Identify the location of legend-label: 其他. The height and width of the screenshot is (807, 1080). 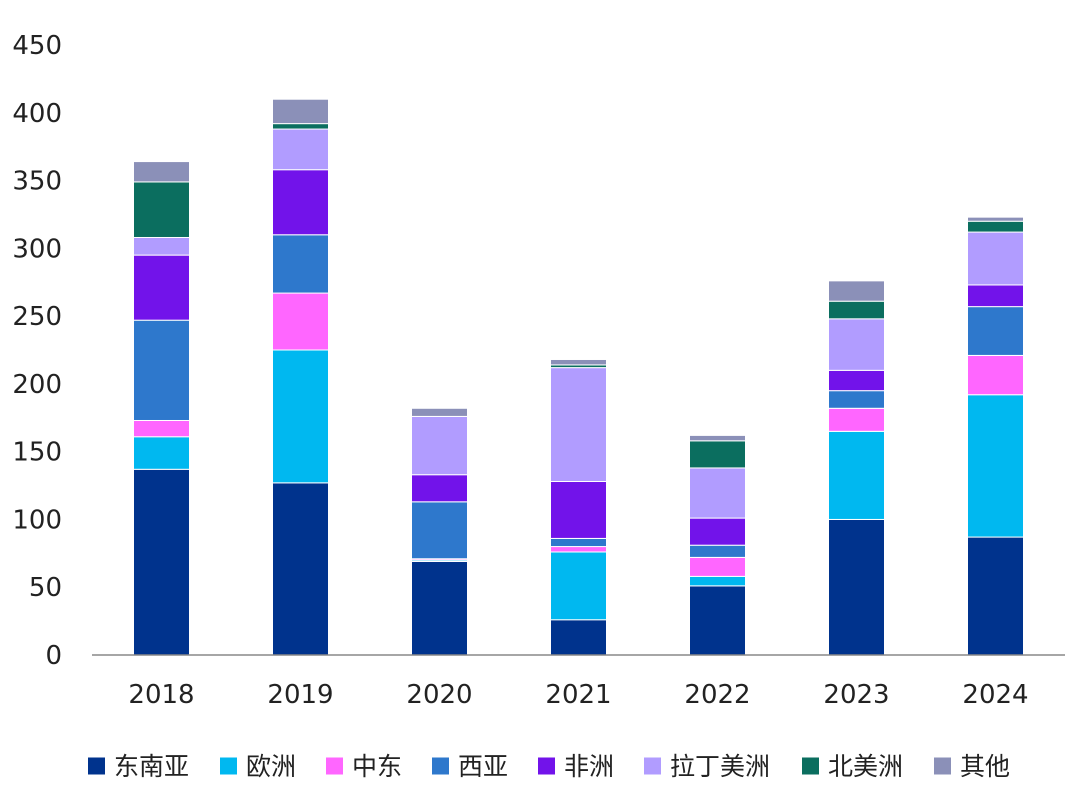
(985, 766).